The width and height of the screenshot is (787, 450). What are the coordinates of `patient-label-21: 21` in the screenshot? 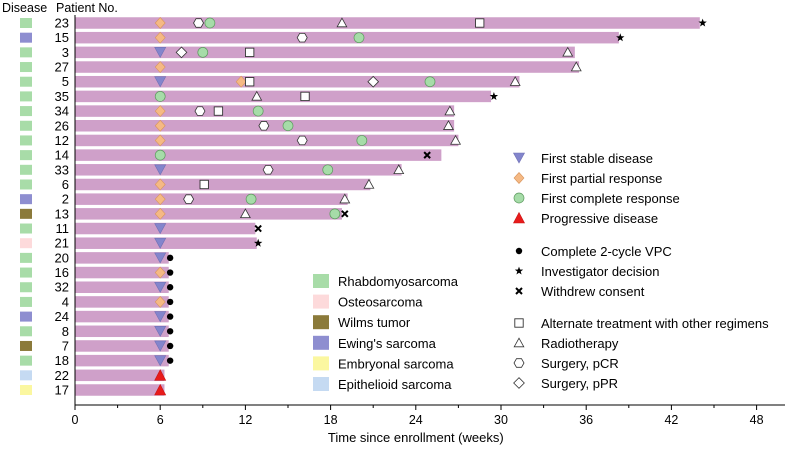 It's located at (62, 243).